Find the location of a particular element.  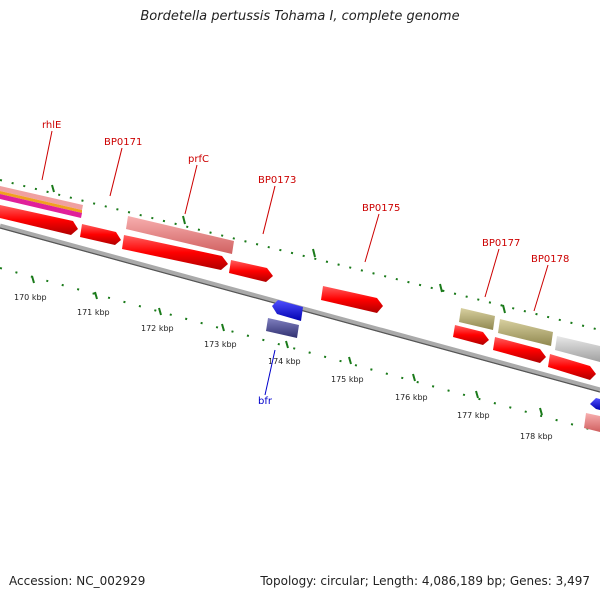

feature-strip-pink is located at coordinates (41, 198).